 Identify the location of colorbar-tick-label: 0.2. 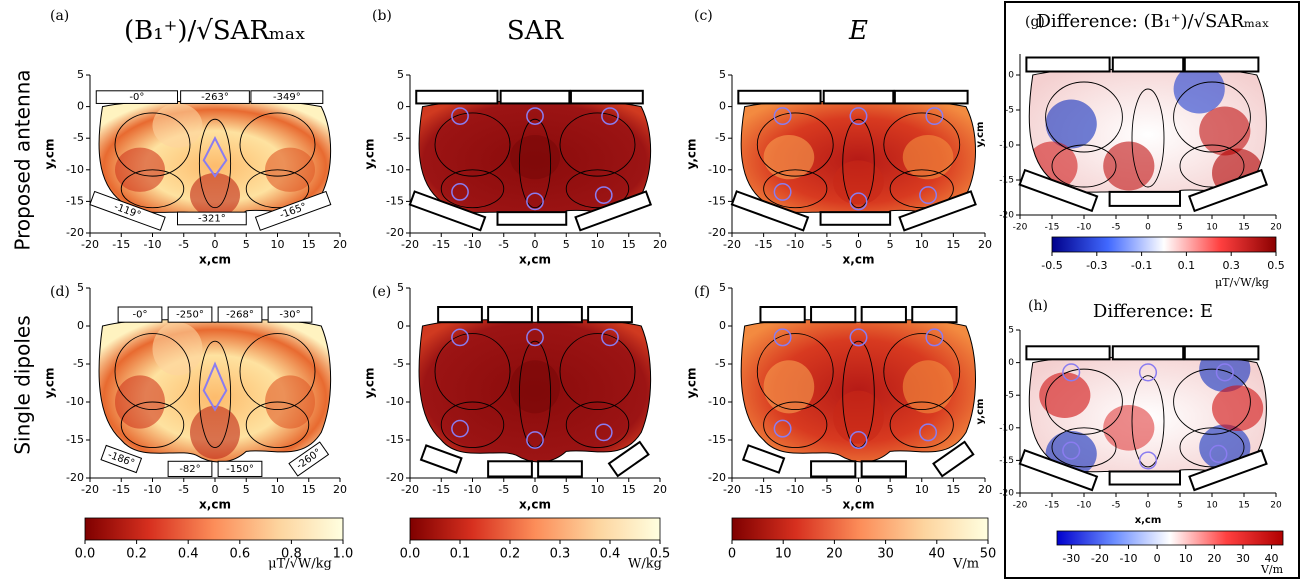
(510, 554).